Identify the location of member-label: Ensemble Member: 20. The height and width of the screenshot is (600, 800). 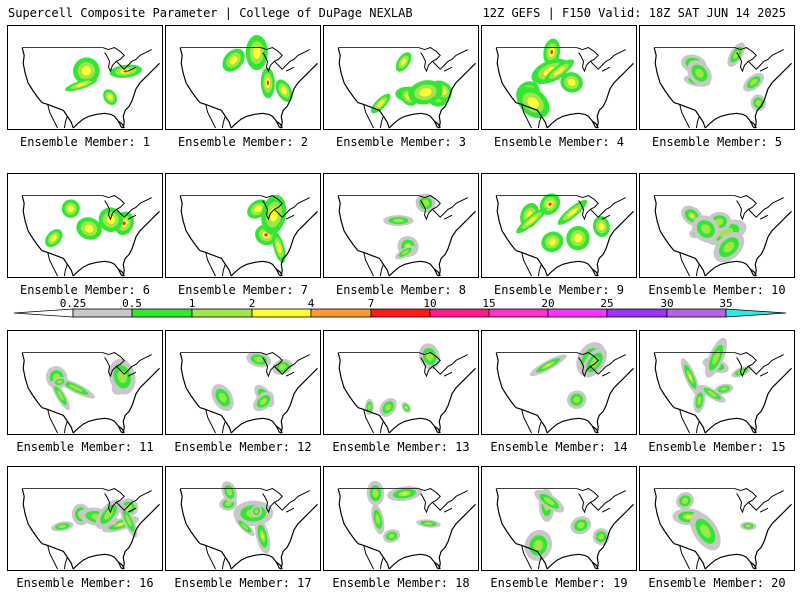
(717, 583).